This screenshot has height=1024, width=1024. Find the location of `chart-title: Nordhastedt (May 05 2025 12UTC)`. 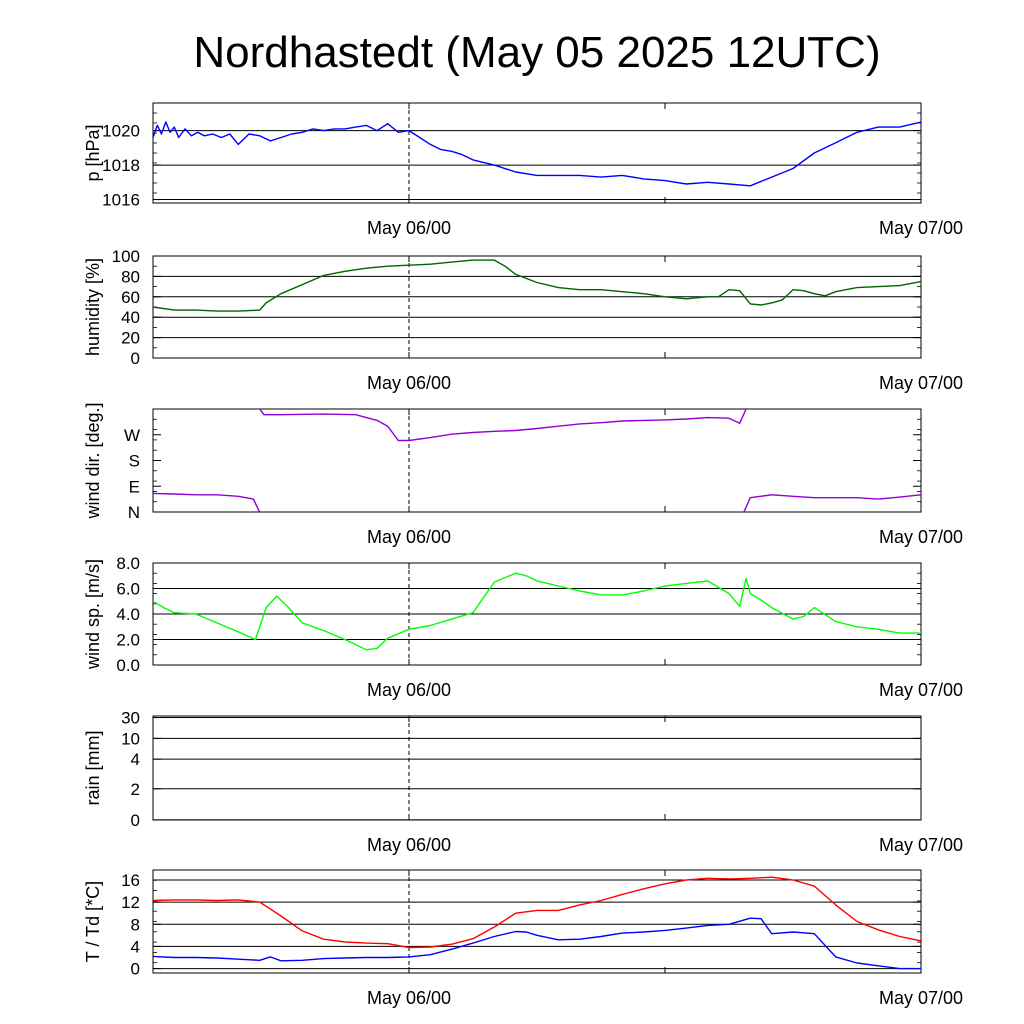

chart-title: Nordhastedt (May 05 2025 12UTC) is located at coordinates (536, 52).